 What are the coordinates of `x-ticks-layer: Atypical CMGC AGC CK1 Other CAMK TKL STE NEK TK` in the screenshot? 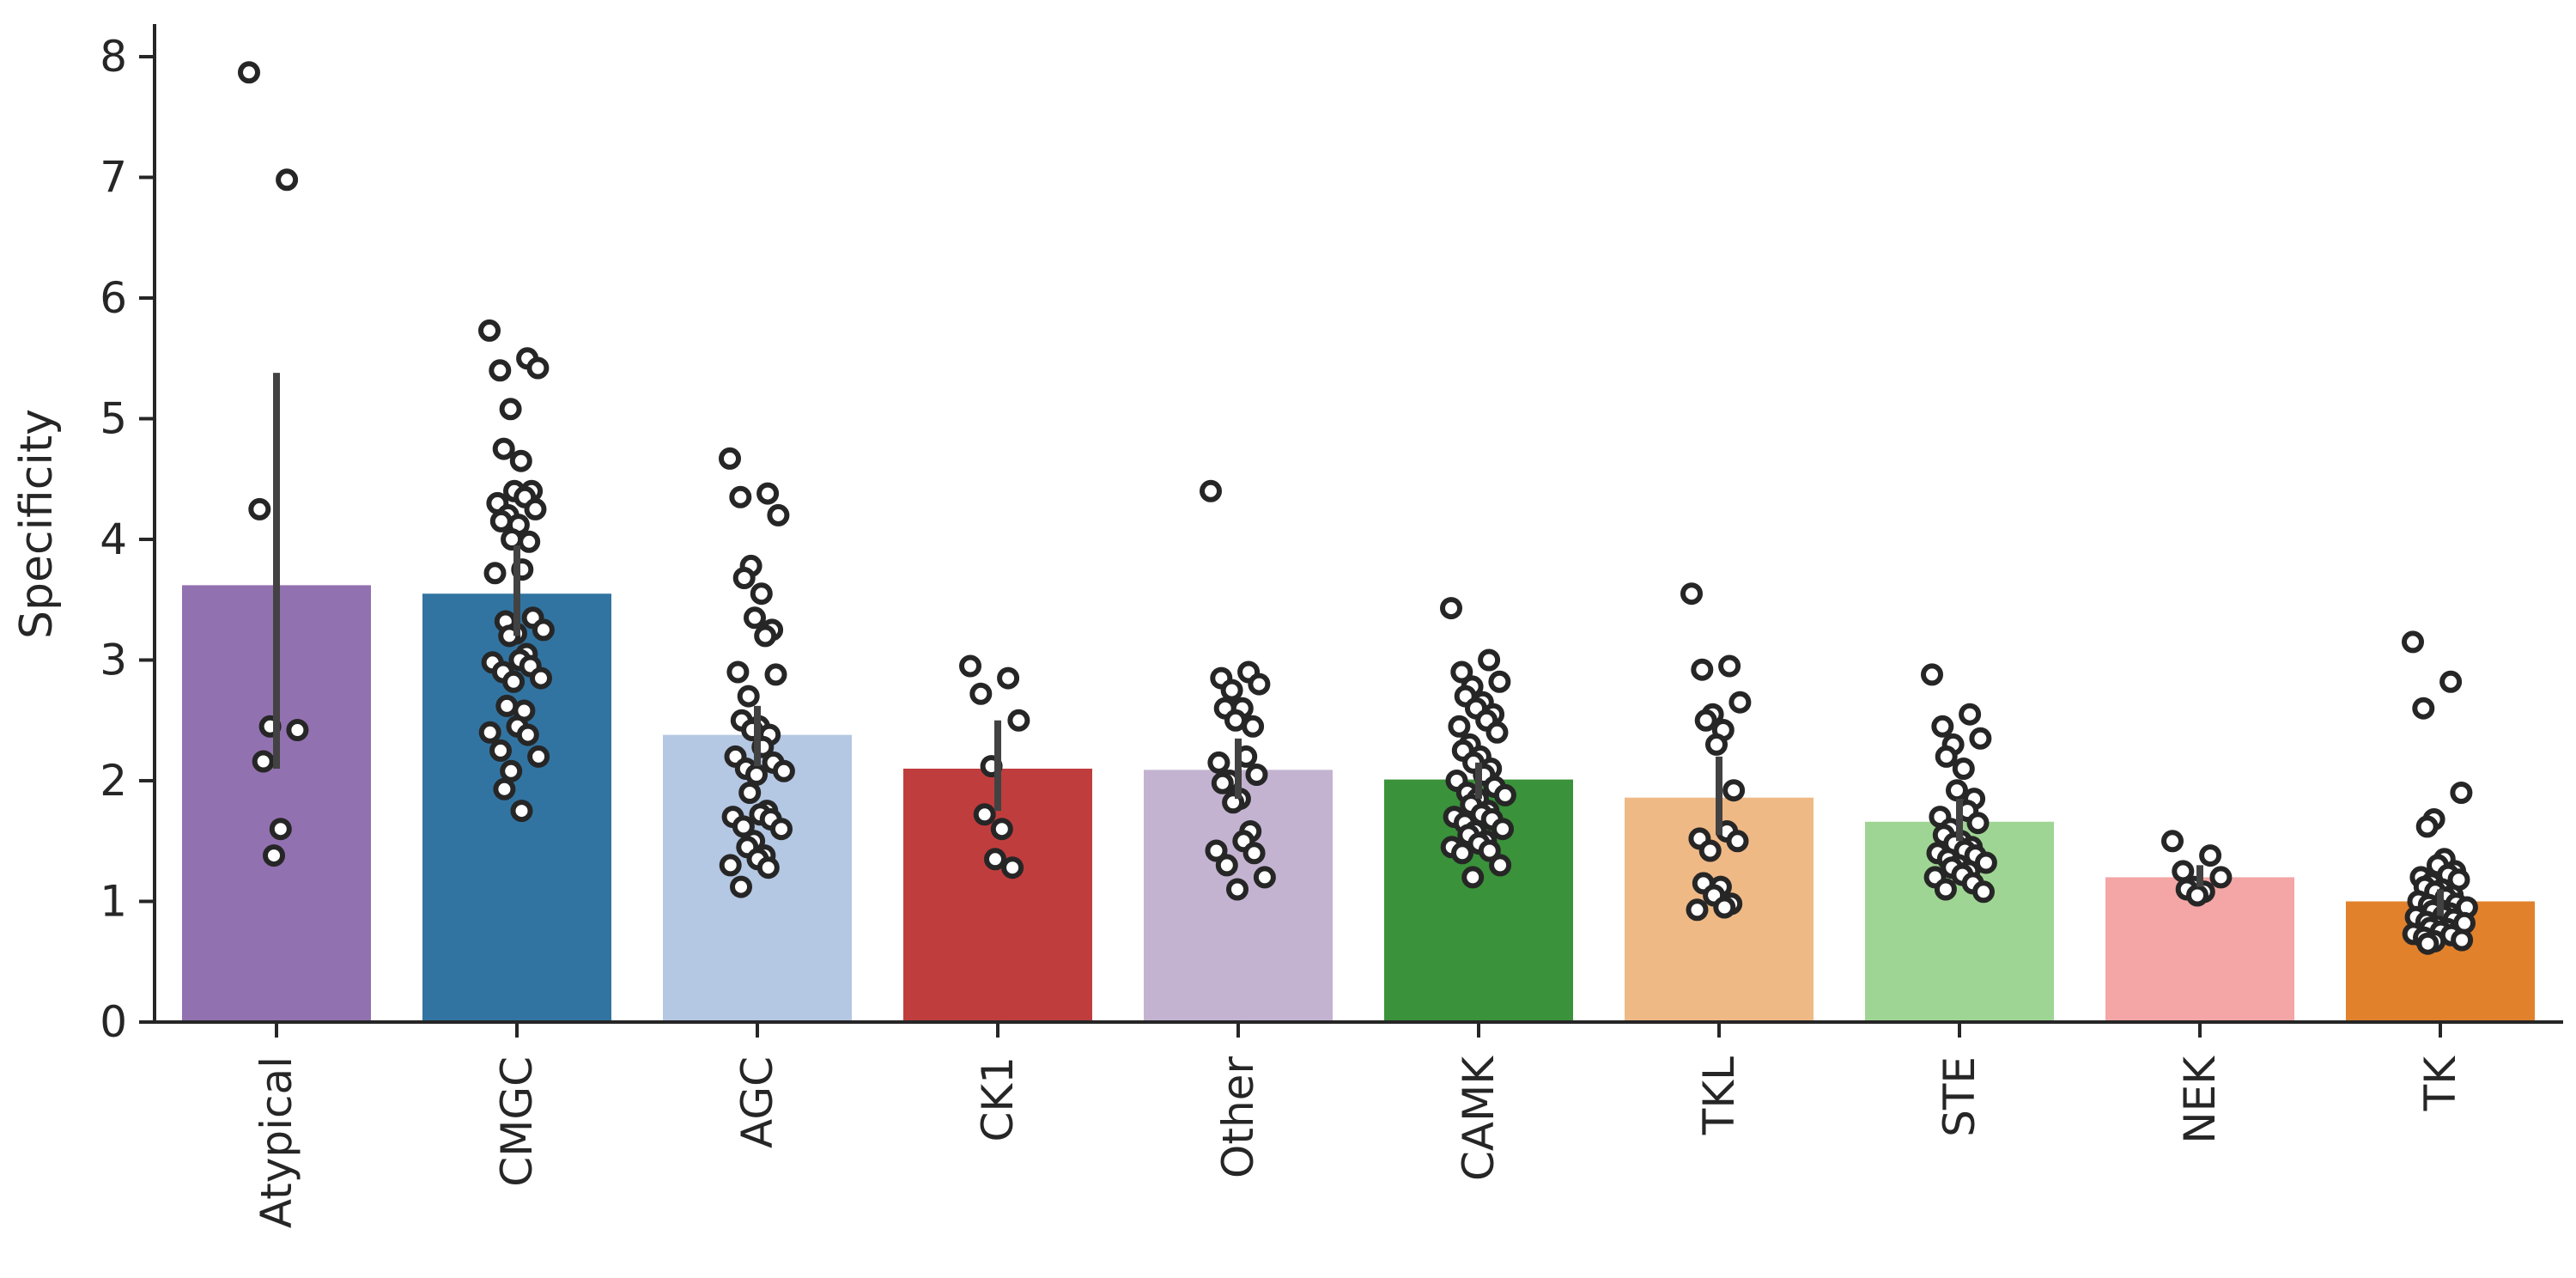 It's located at (1358, 1125).